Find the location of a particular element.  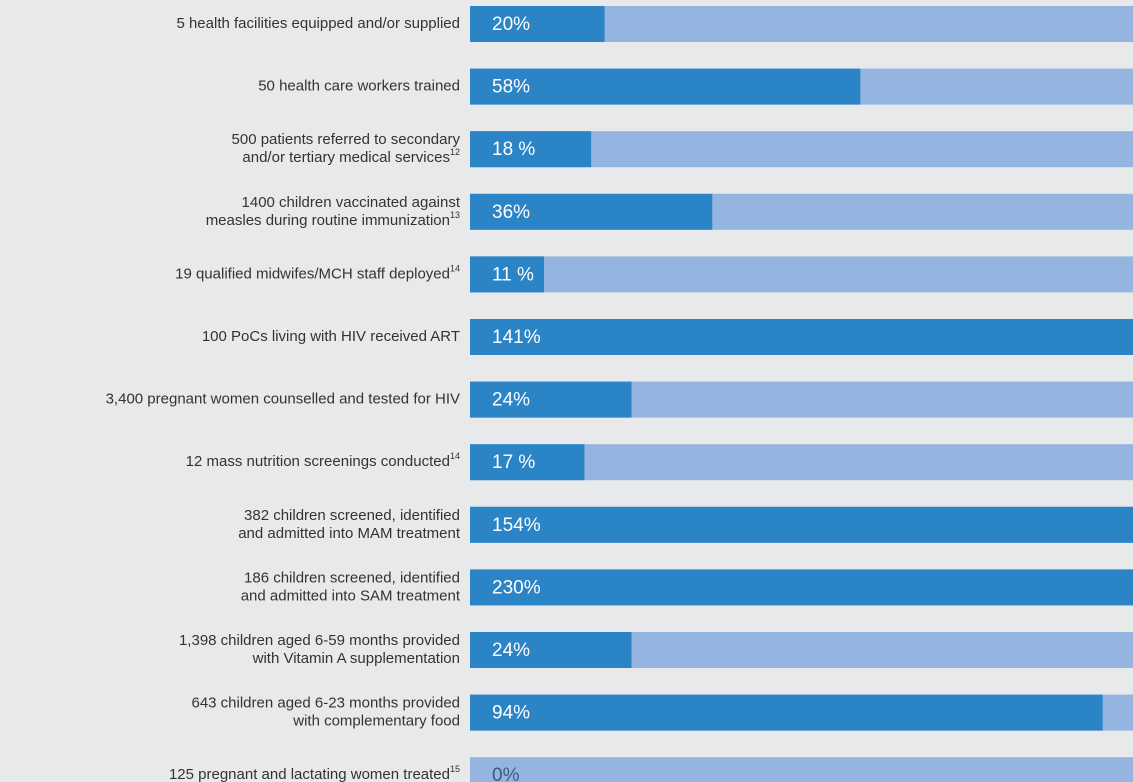

category-text: 186 children screened, identified is located at coordinates (352, 577).